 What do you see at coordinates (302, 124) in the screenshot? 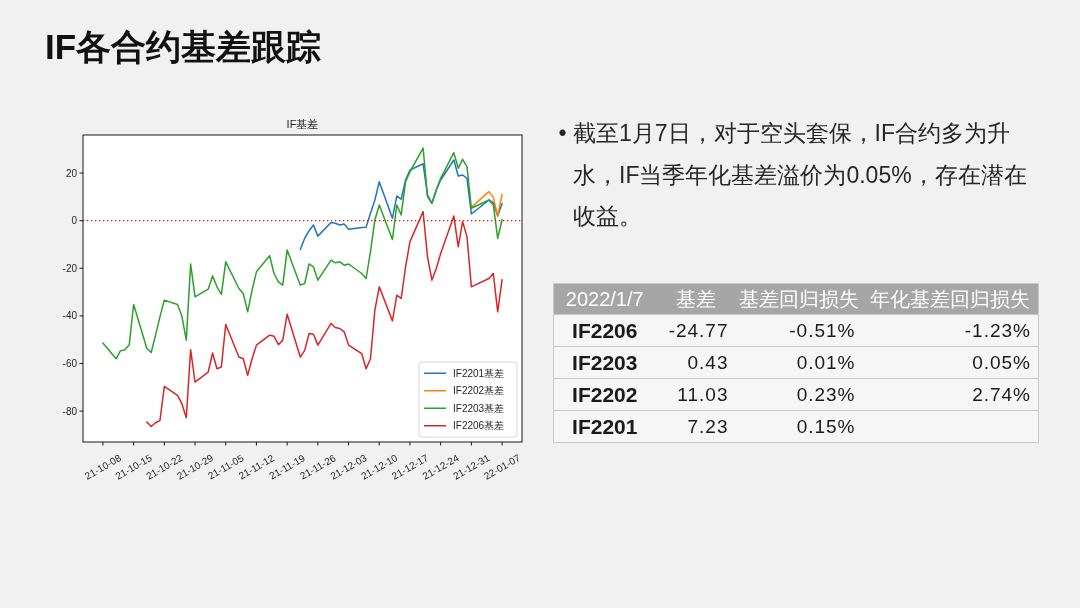
I see `chart-title: IF基差` at bounding box center [302, 124].